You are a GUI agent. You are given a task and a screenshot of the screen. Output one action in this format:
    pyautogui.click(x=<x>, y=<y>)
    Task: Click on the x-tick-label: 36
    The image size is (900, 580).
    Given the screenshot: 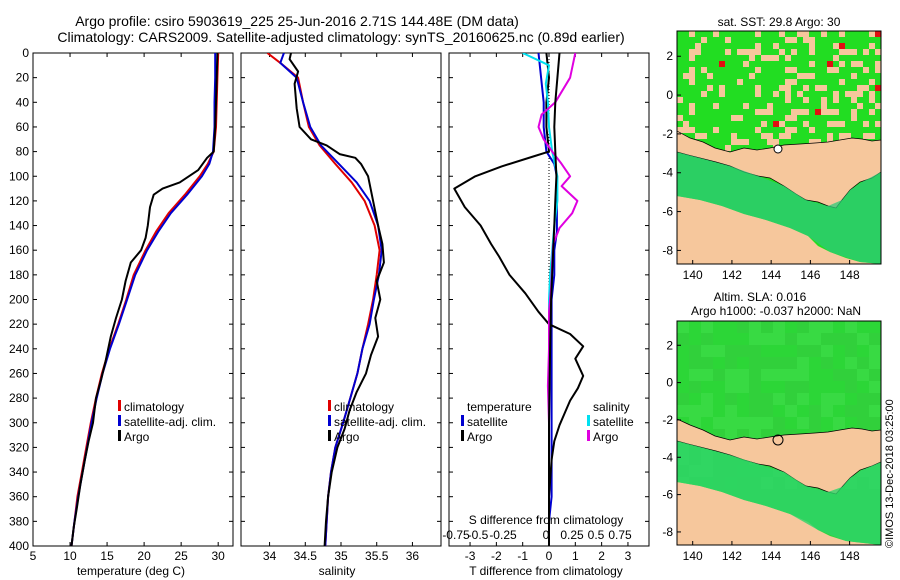 What is the action you would take?
    pyautogui.click(x=413, y=556)
    